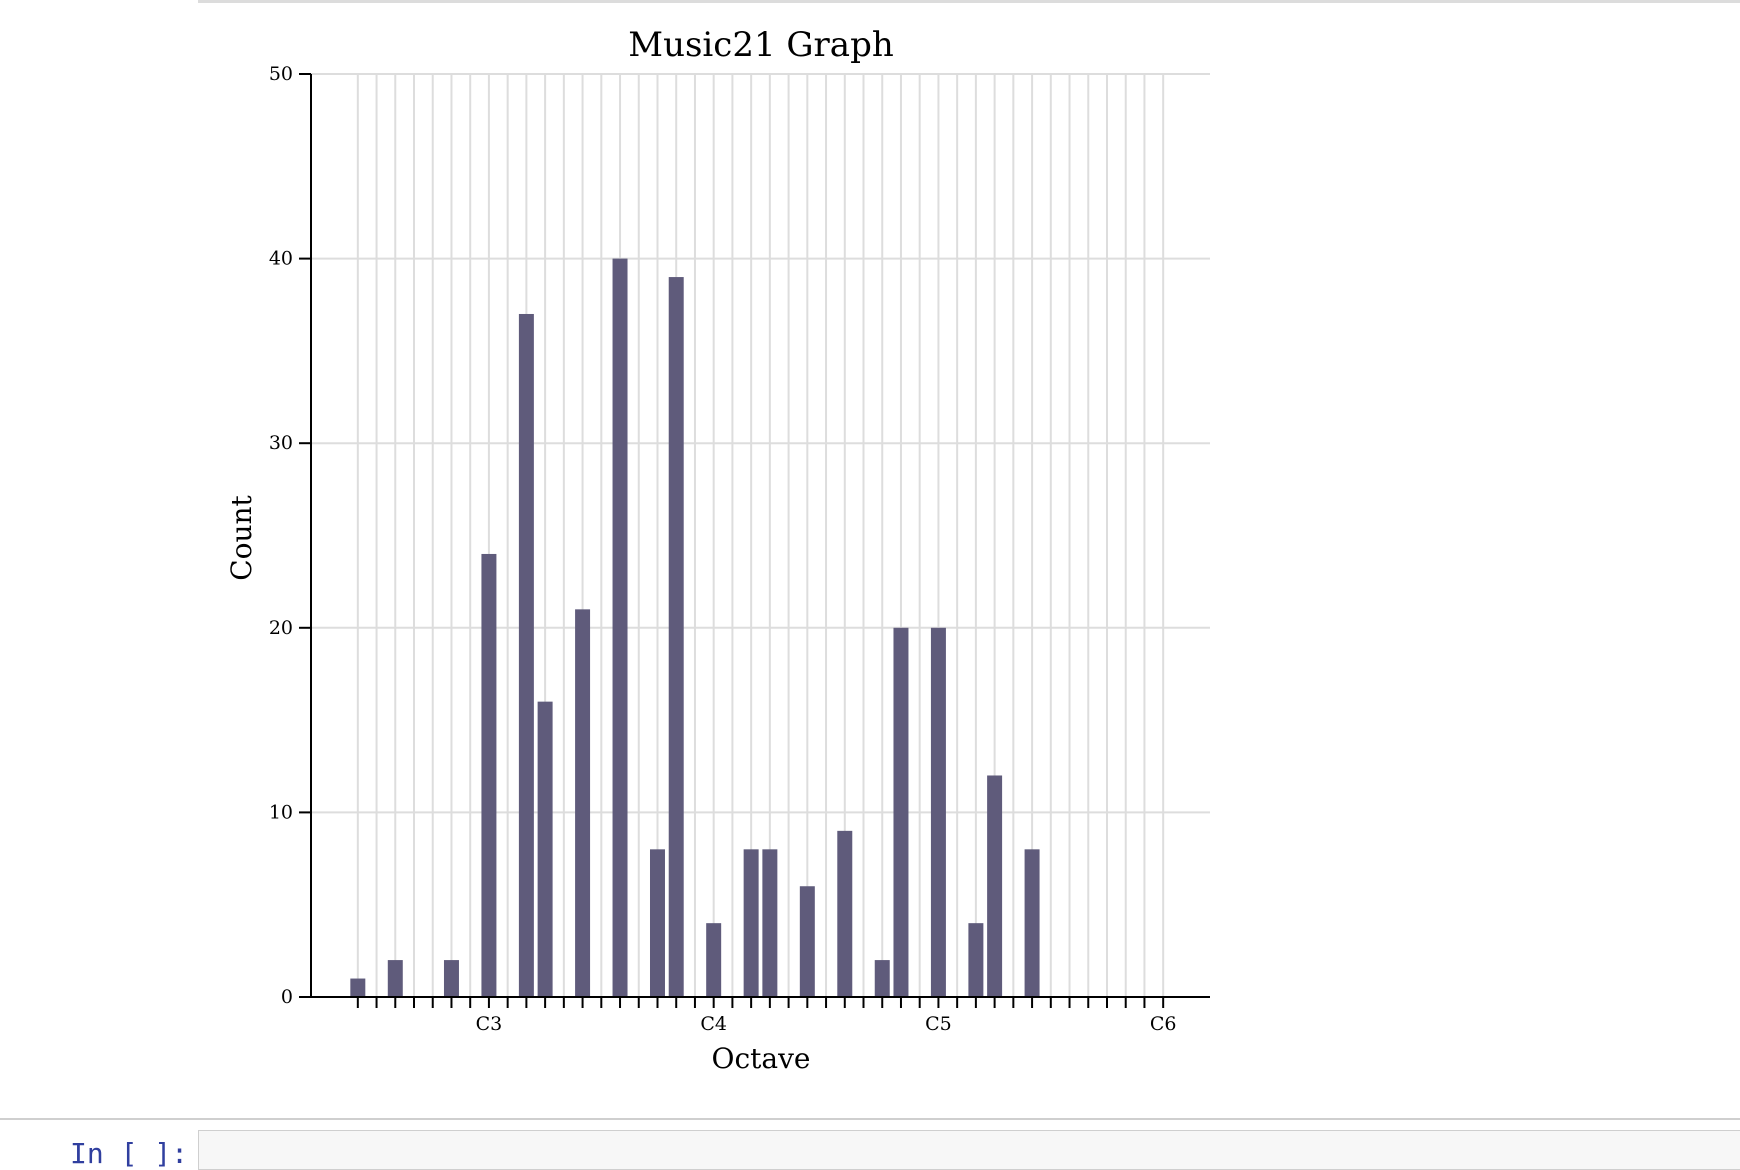 The width and height of the screenshot is (1740, 1170). I want to click on y-axis-label: Count, so click(241, 537).